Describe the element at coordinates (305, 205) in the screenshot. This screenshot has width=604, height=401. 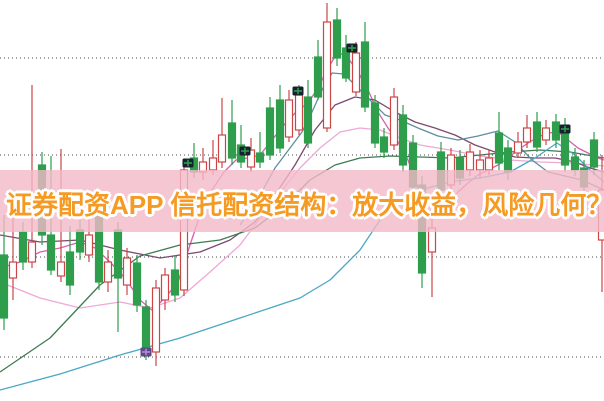
I see `headline-text: 证券配资APP 信托配资结构：放大收益，风险几何？` at that location.